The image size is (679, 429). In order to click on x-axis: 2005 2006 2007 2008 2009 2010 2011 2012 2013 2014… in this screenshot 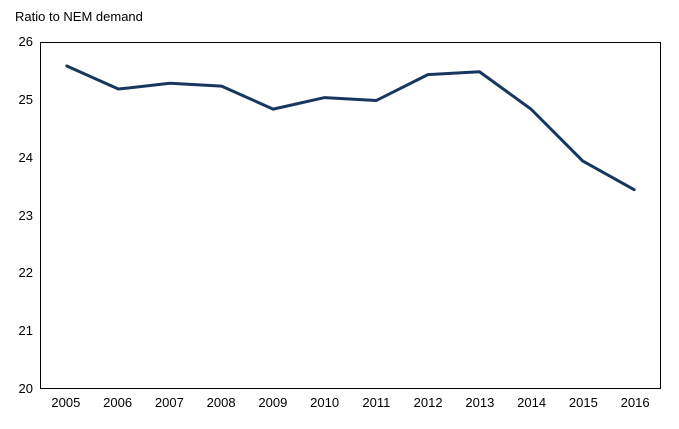, I will do `click(350, 404)`.